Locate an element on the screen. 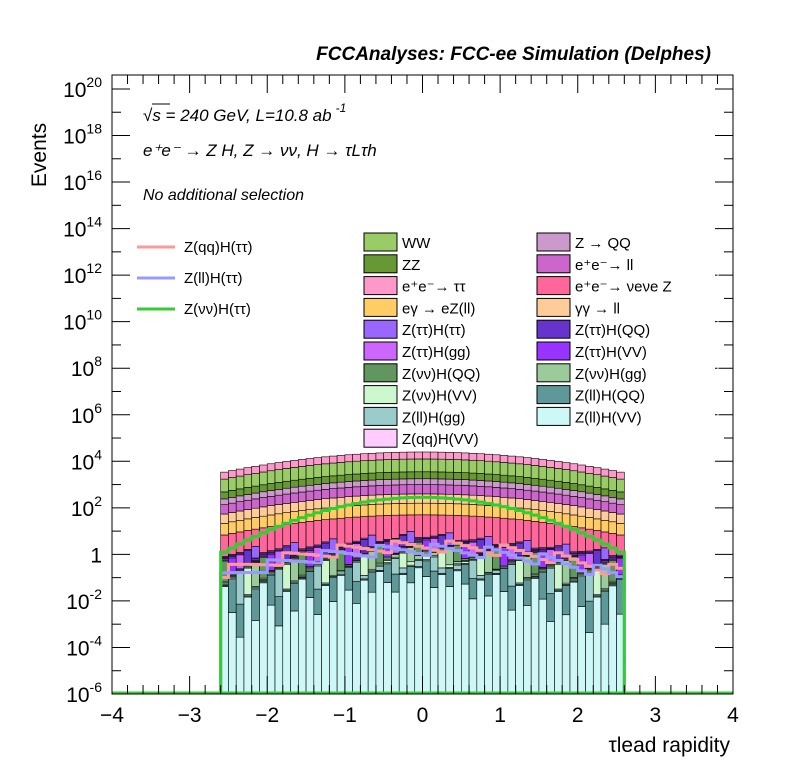 This screenshot has width=796, height=772. signal-legend-label-1: Z(ll)H(ττ) is located at coordinates (213, 278).